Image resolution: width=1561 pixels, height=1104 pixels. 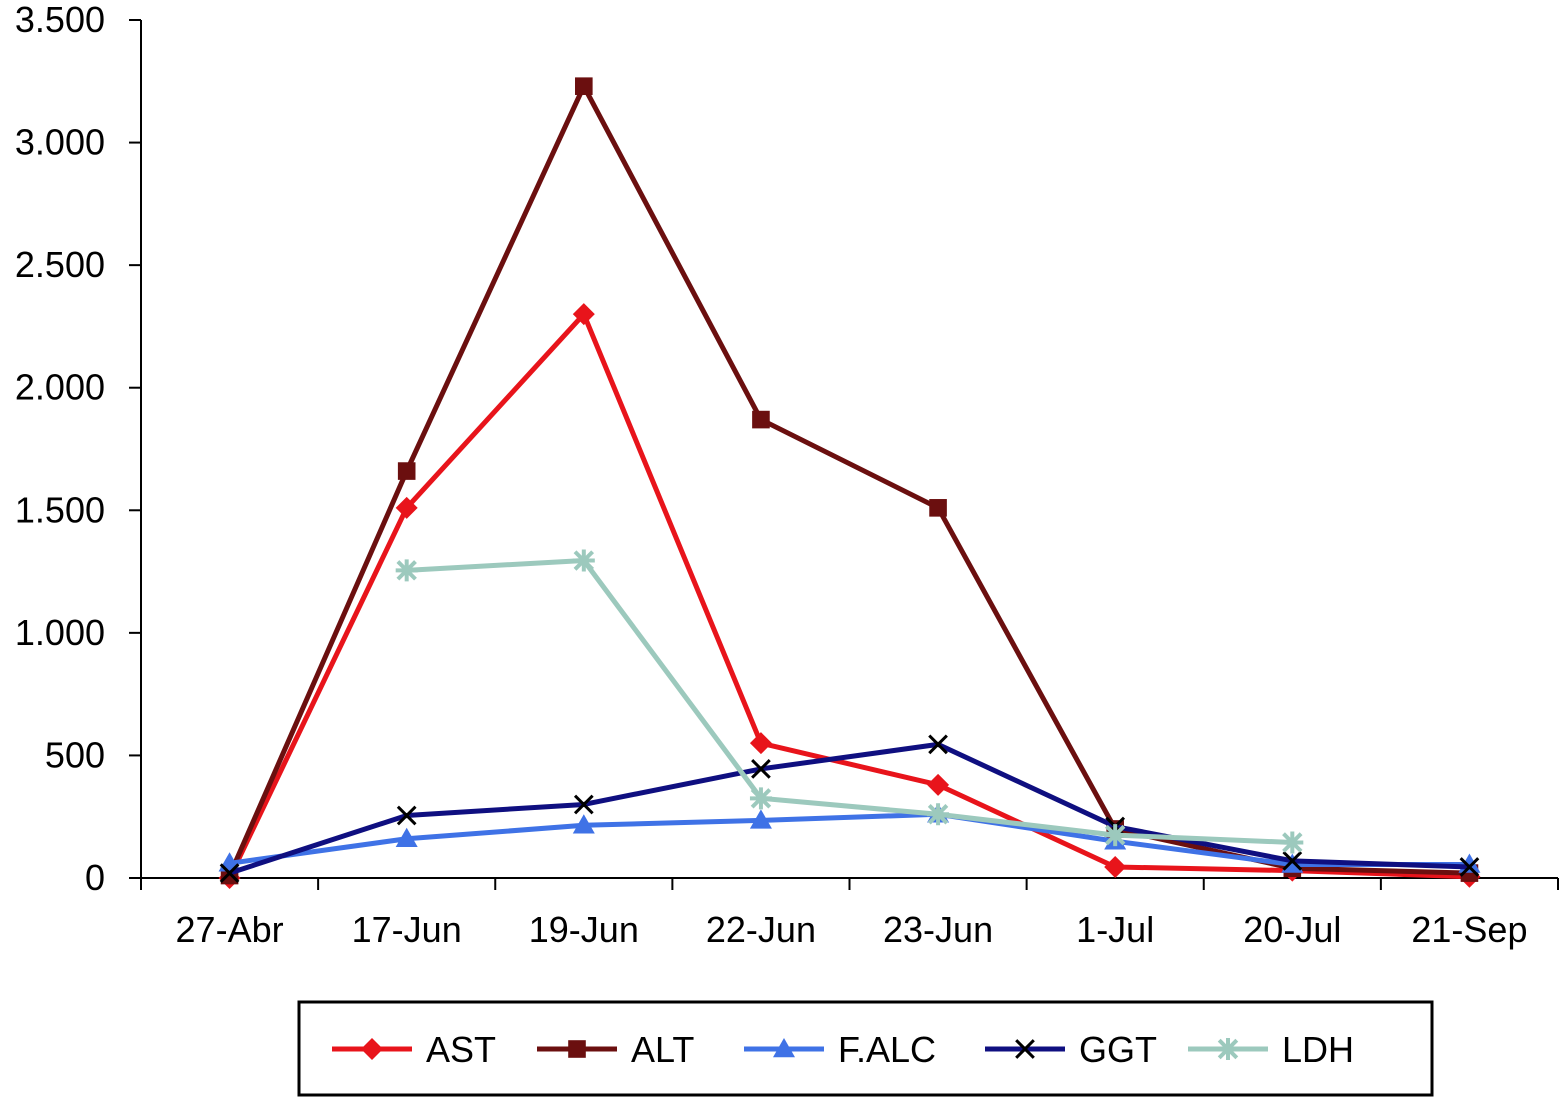 I want to click on legend-entry: AST, so click(x=414, y=1049).